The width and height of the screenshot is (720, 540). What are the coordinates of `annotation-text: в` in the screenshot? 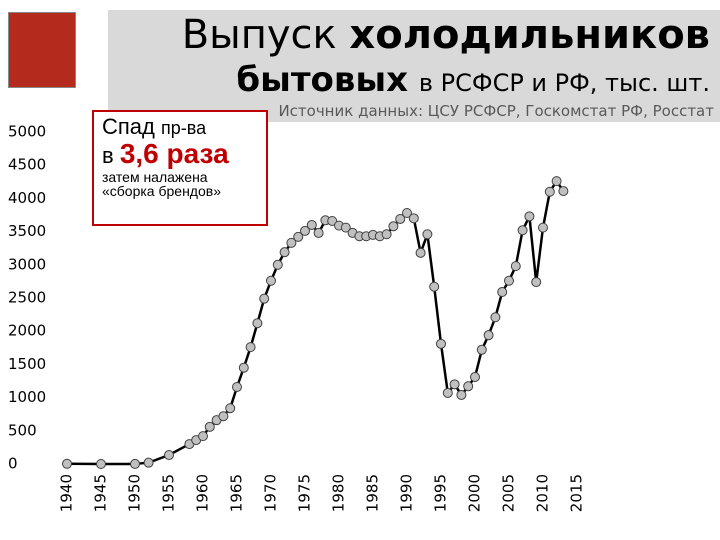 It's located at (108, 155).